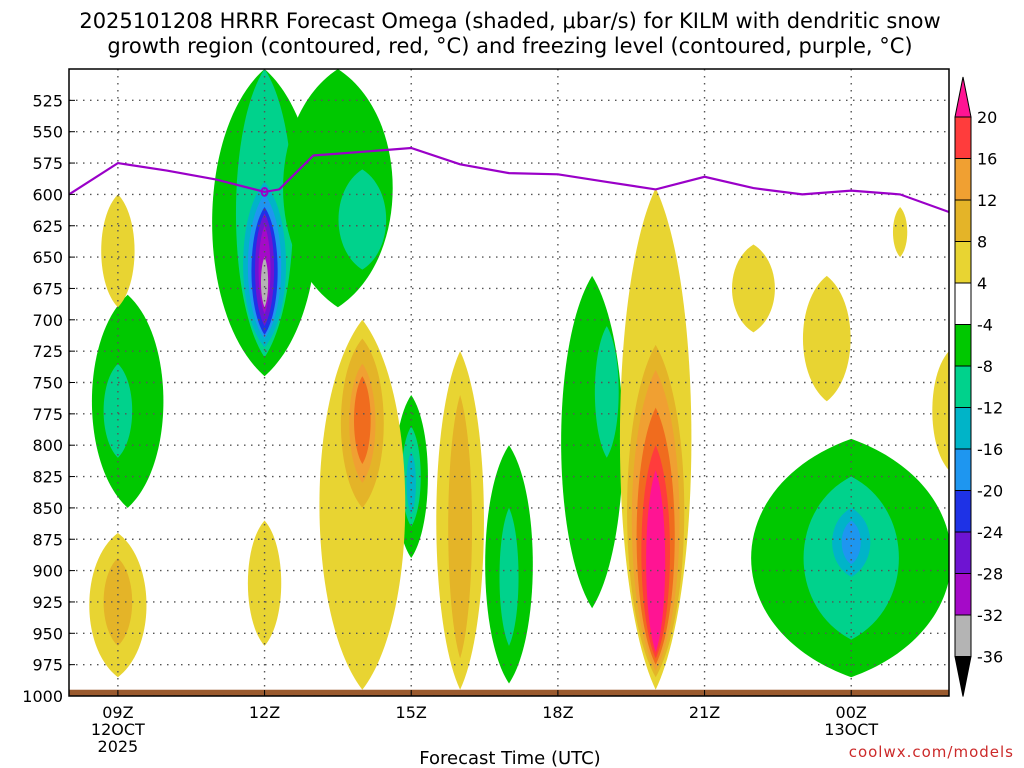  Describe the element at coordinates (47, 383) in the screenshot. I see `y-tick-label: 750` at that location.